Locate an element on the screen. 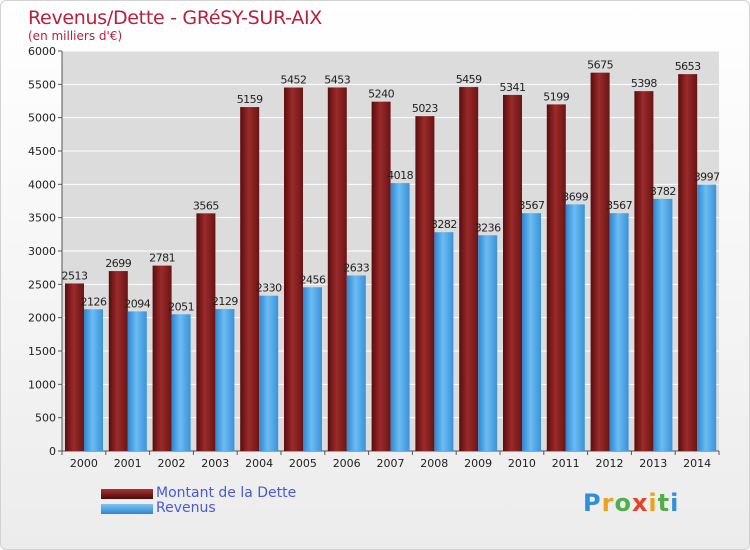 The width and height of the screenshot is (750, 550). data-label-debt: 5341 is located at coordinates (513, 87).